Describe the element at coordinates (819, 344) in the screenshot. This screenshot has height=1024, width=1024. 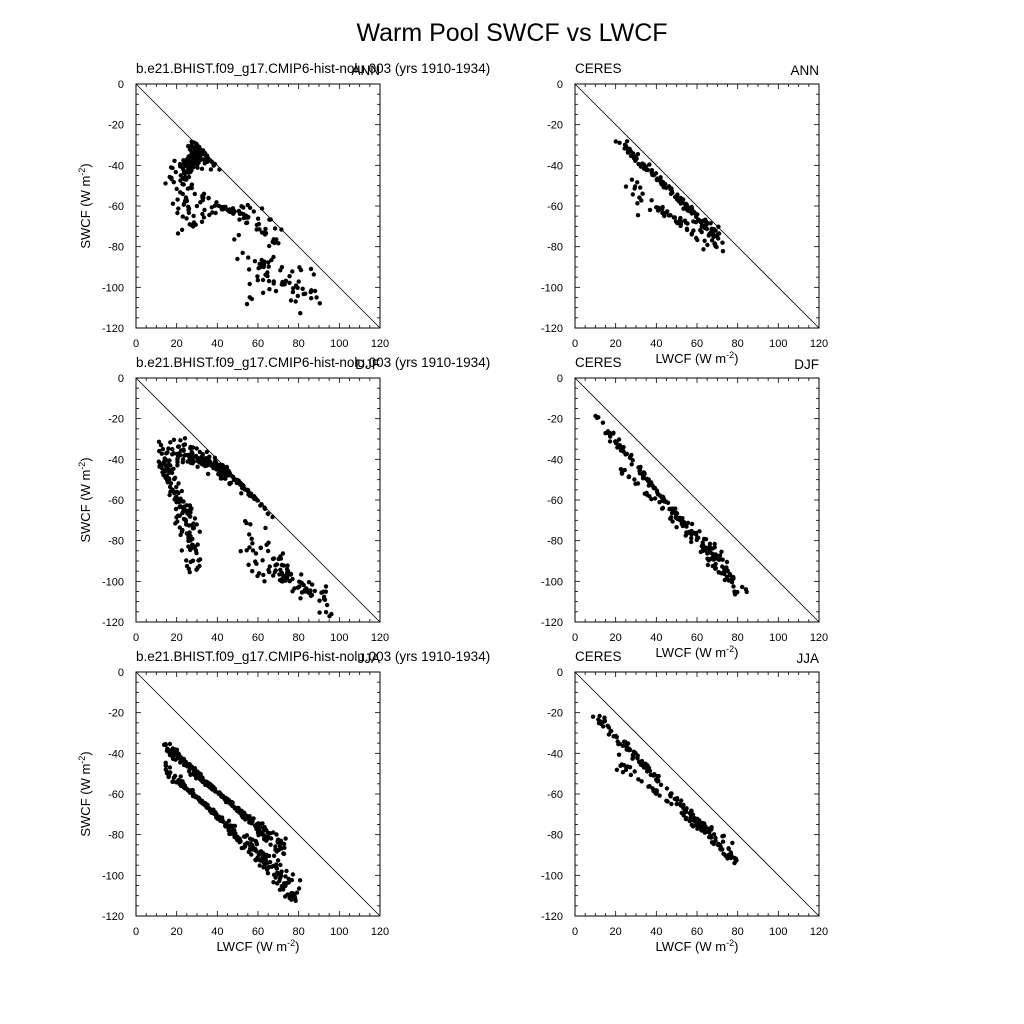
I see `x-tick-label: 120` at that location.